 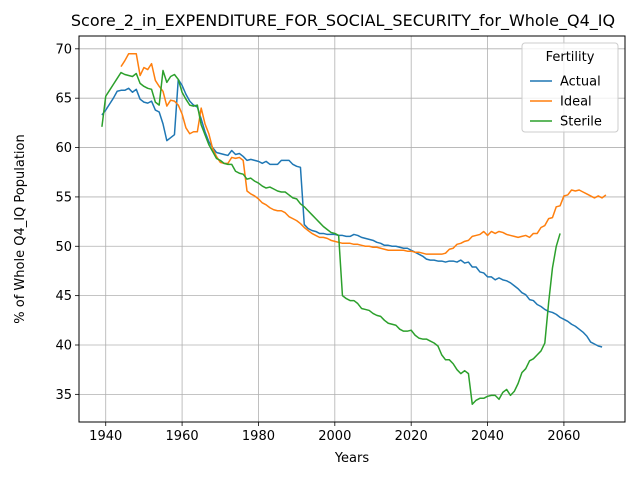 I want to click on legend: Fertility Actual Ideal Sterile, so click(x=570, y=87).